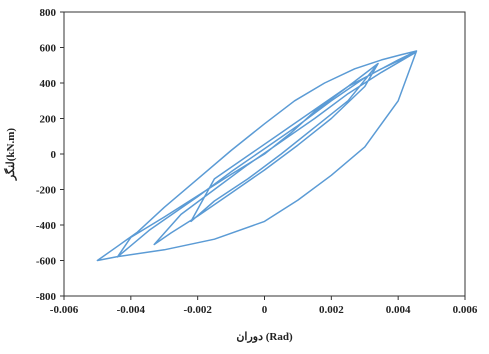 The height and width of the screenshot is (354, 489). What do you see at coordinates (46, 226) in the screenshot?
I see `y-tick-label: -400` at bounding box center [46, 226].